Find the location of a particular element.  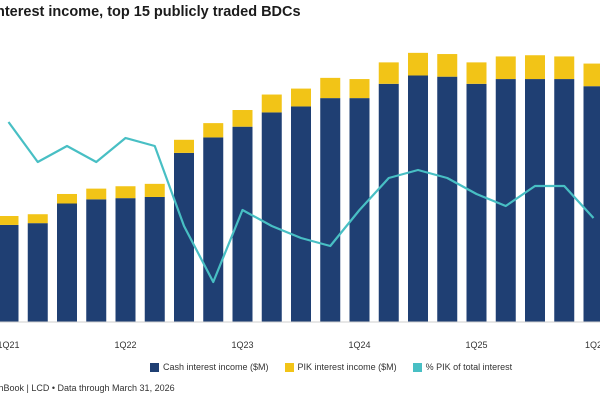

bar-cash-2Q25 is located at coordinates (505, 201).